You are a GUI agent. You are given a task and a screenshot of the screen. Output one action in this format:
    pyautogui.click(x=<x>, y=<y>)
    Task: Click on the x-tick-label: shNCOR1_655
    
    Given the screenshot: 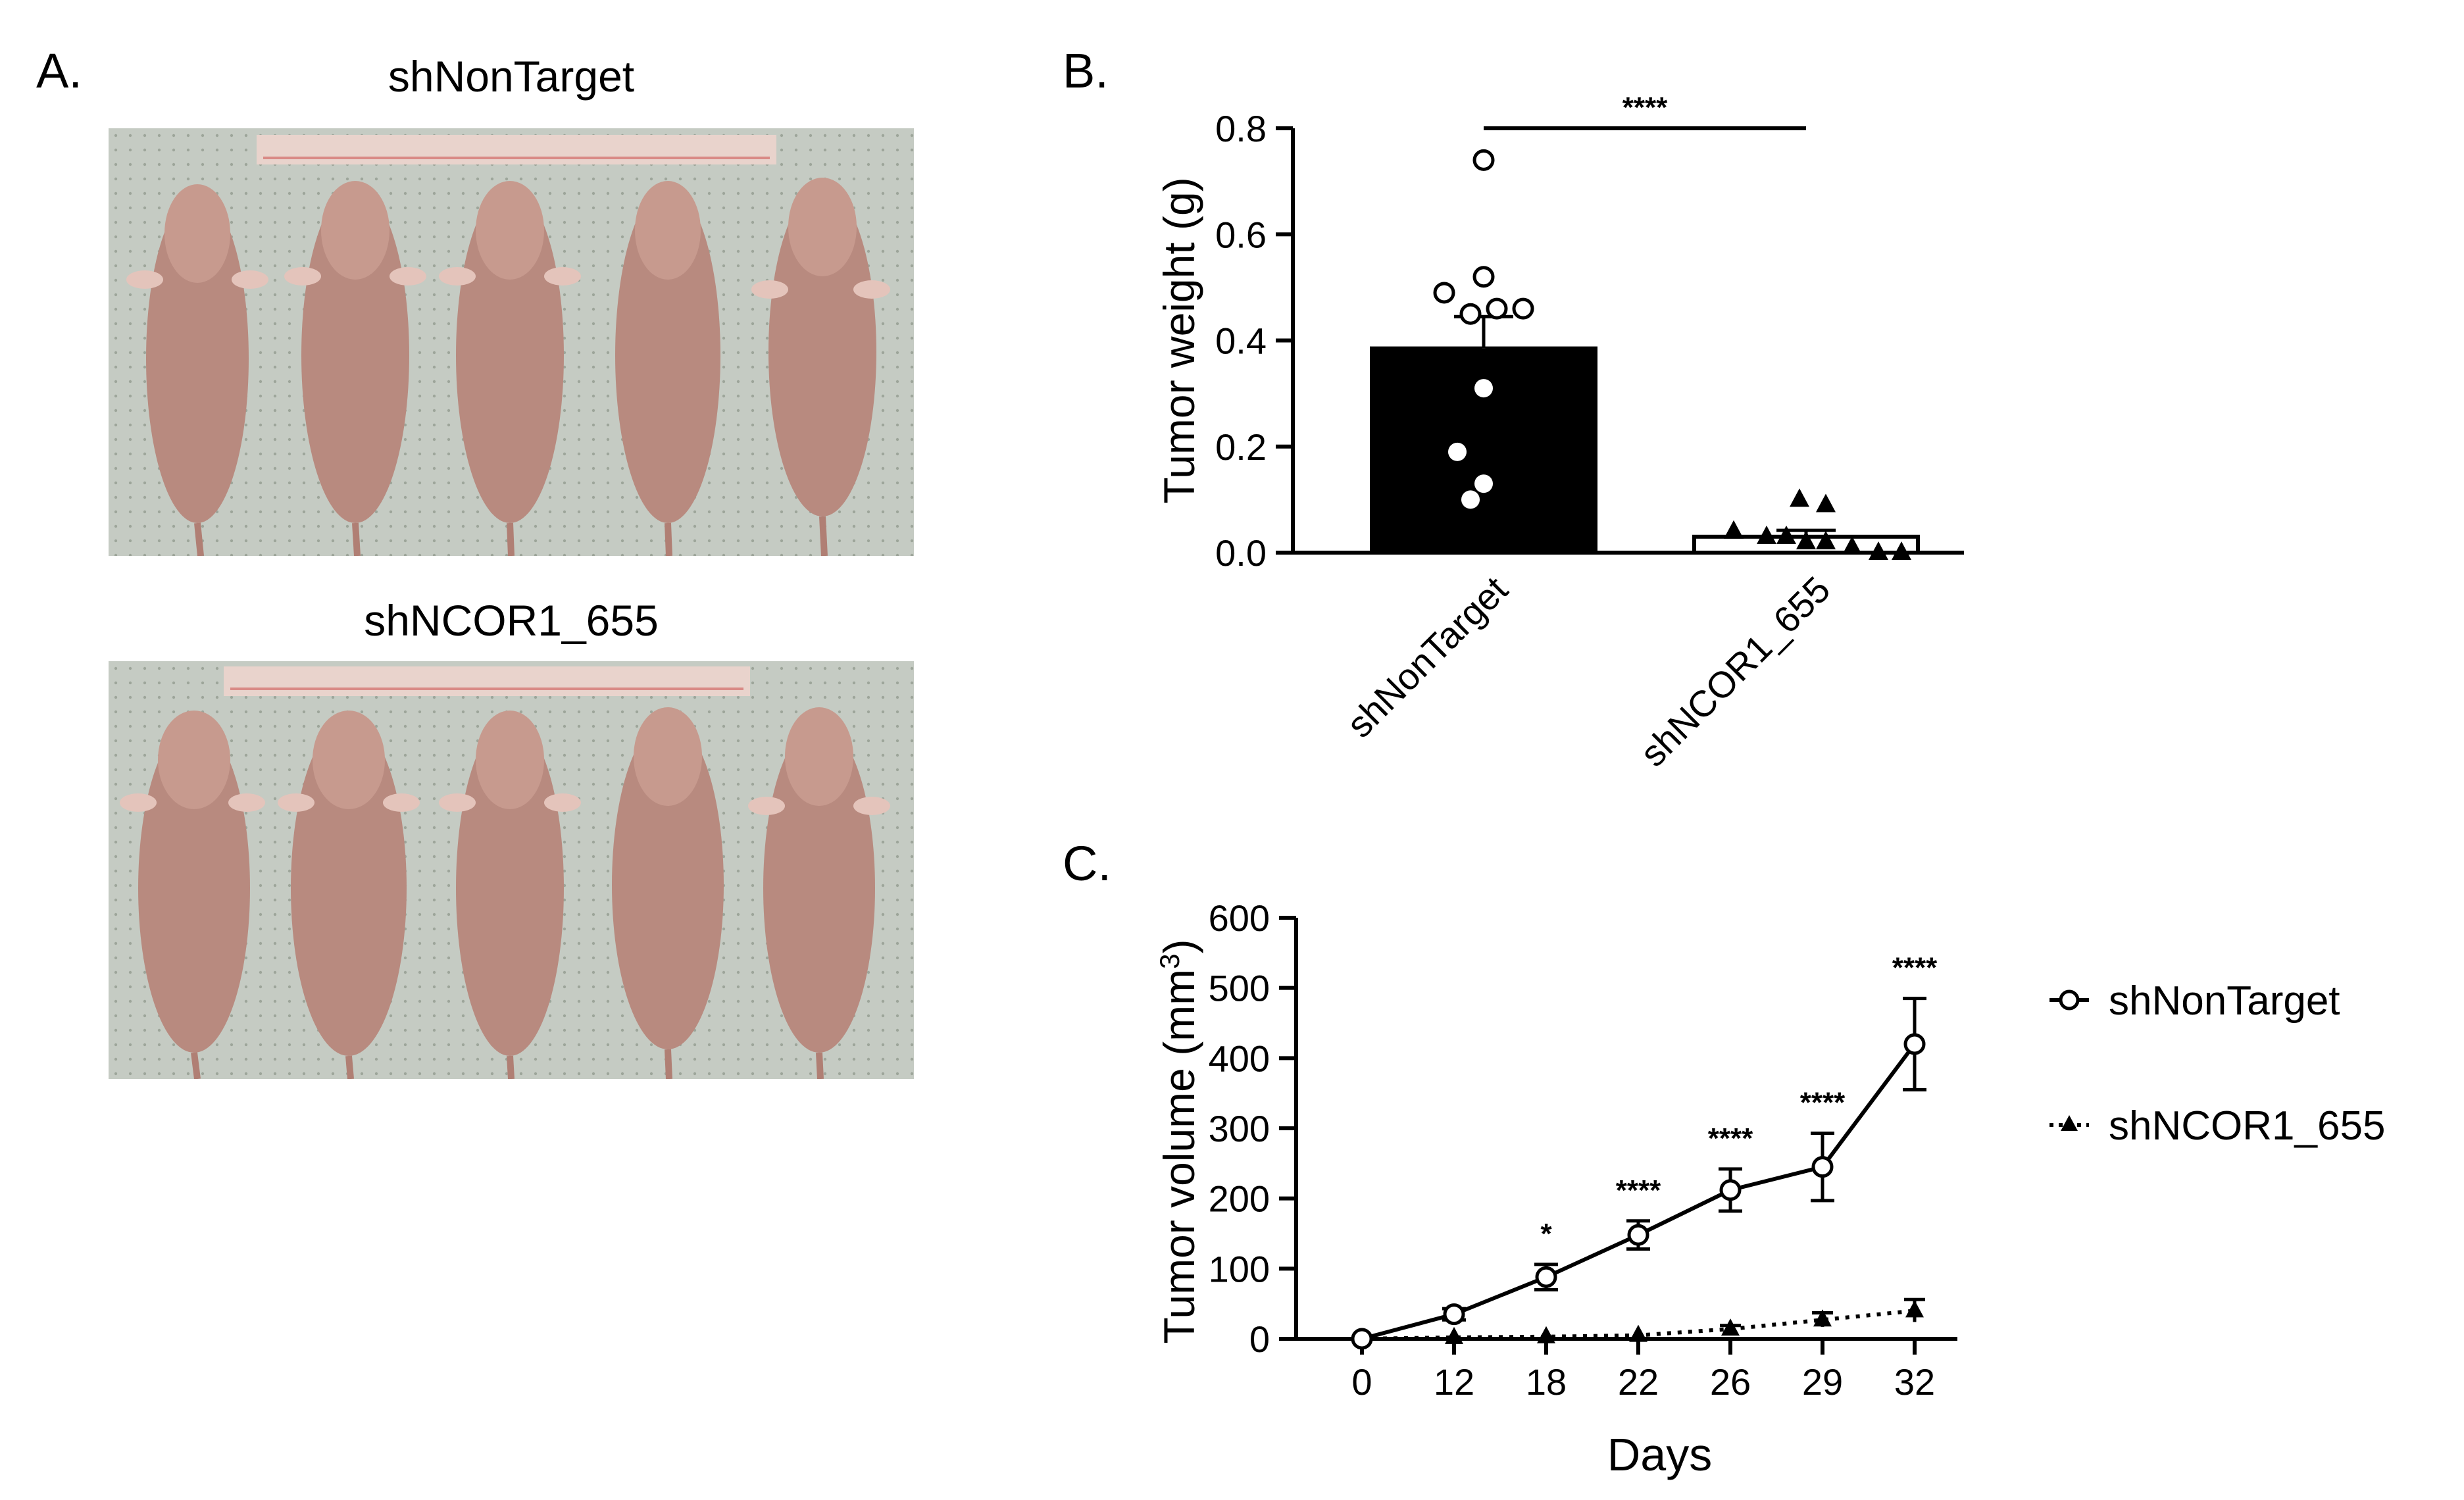 What is the action you would take?
    pyautogui.click(x=1735, y=671)
    